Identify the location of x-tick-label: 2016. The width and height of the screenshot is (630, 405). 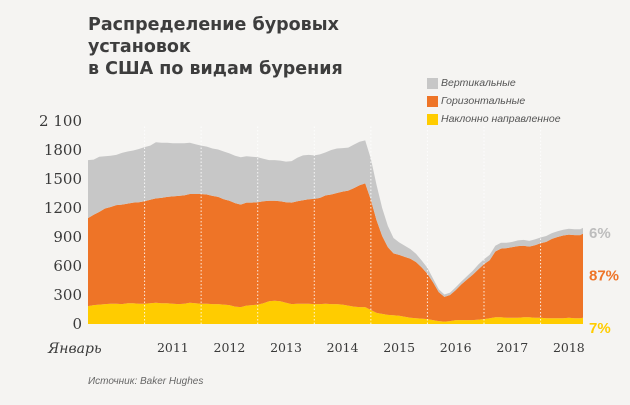
(456, 347).